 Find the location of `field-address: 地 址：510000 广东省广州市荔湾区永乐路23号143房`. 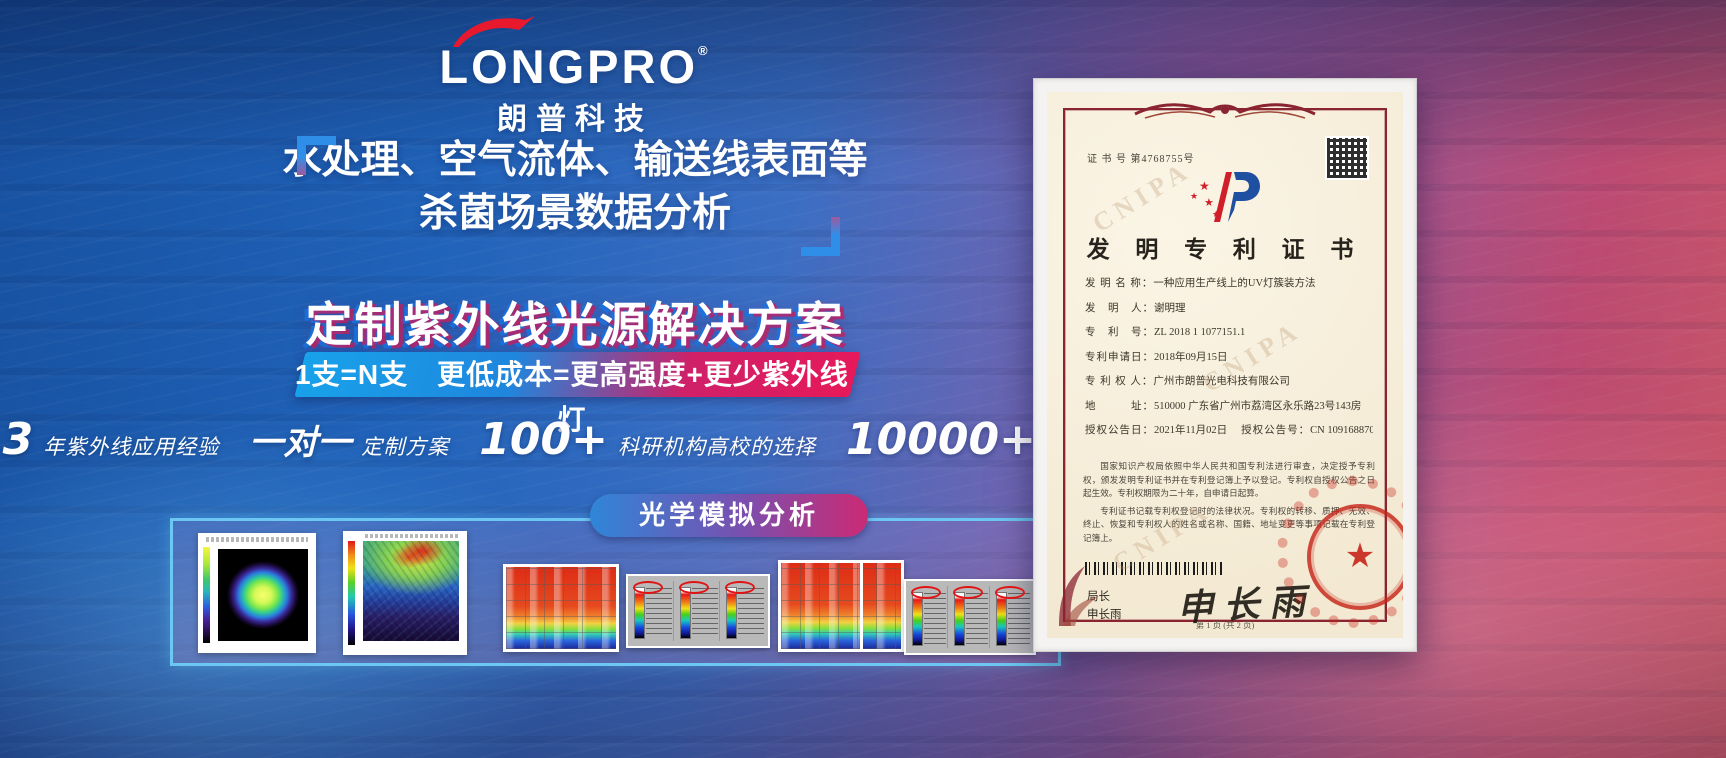

field-address: 地 址：510000 广东省广州市荔湾区永乐路23号143房 is located at coordinates (1229, 407).